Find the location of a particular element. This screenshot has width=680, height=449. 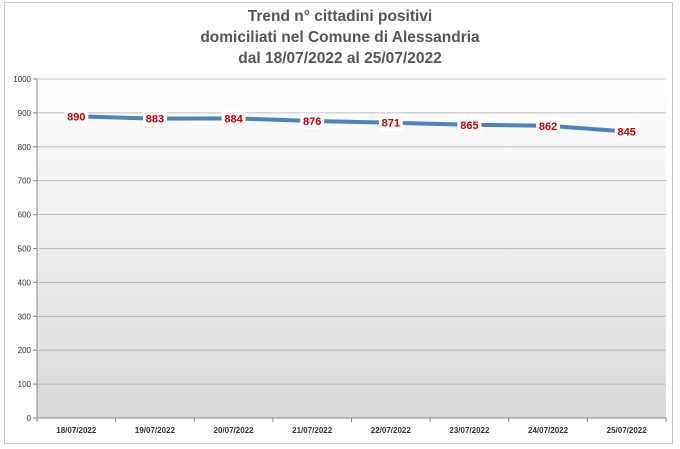

x-tick-label: 25/07/2022 is located at coordinates (627, 430).